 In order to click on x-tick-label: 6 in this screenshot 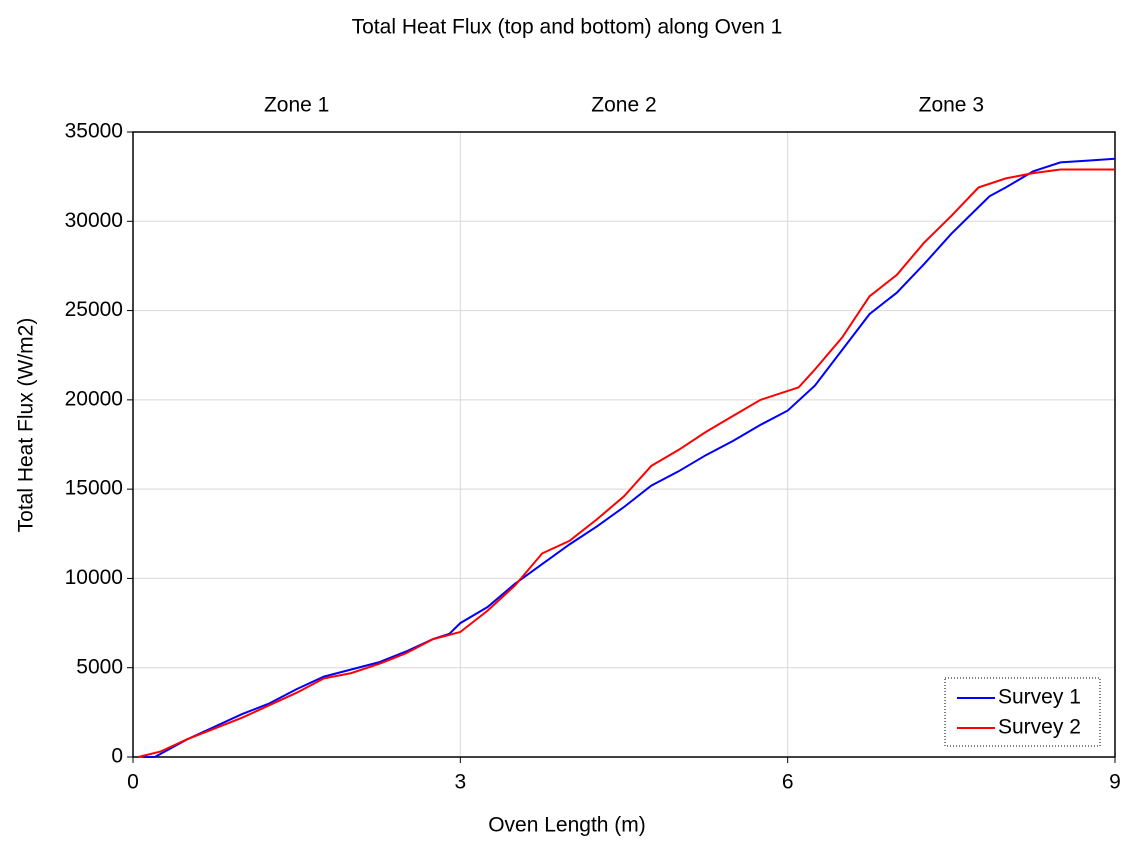, I will do `click(788, 782)`.